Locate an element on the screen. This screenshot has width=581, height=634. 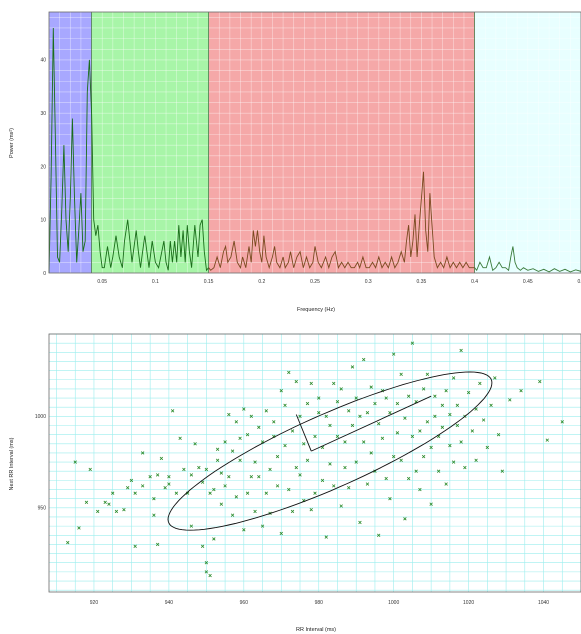
psd-y-tick-label: 30 is located at coordinates (43, 114).